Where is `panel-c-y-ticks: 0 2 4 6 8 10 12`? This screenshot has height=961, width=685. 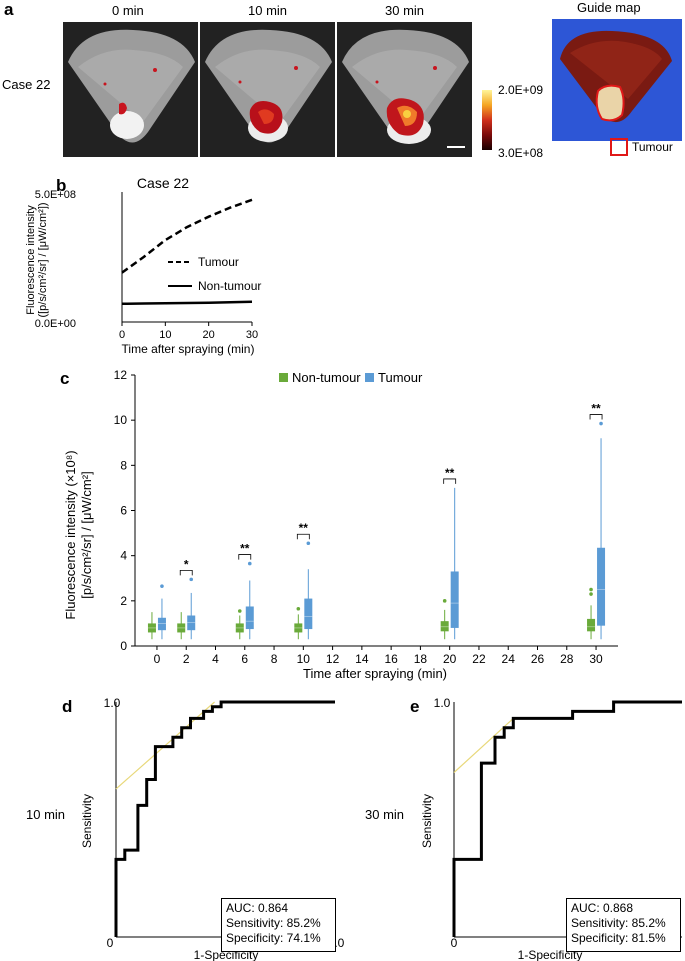 panel-c-y-ticks: 0 2 4 6 8 10 12 is located at coordinates (124, 510).